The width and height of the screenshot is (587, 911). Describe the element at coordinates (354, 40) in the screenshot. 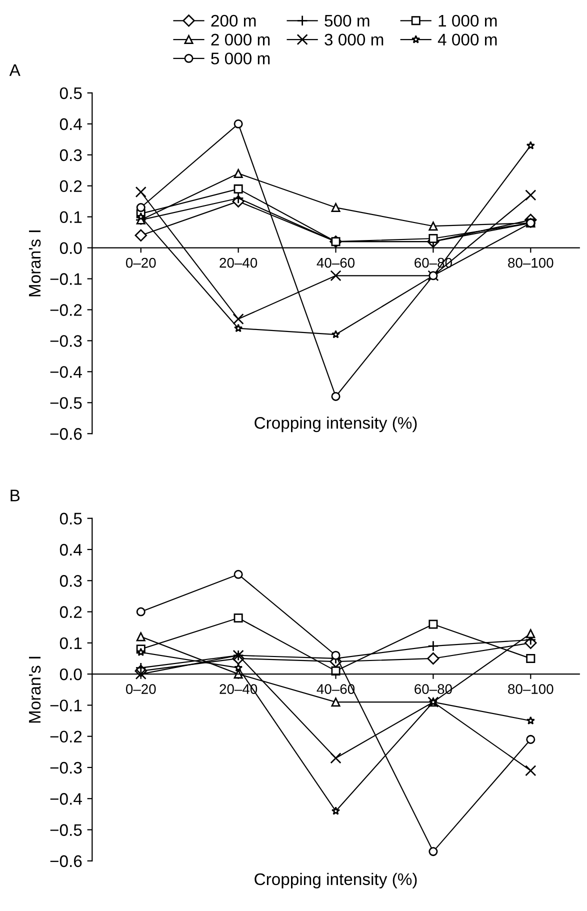

I see `legend-label: 3 000 m` at that location.